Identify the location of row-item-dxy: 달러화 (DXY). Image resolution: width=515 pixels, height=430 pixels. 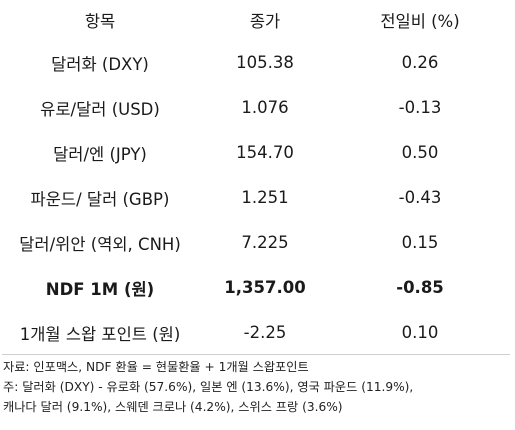
(100, 64).